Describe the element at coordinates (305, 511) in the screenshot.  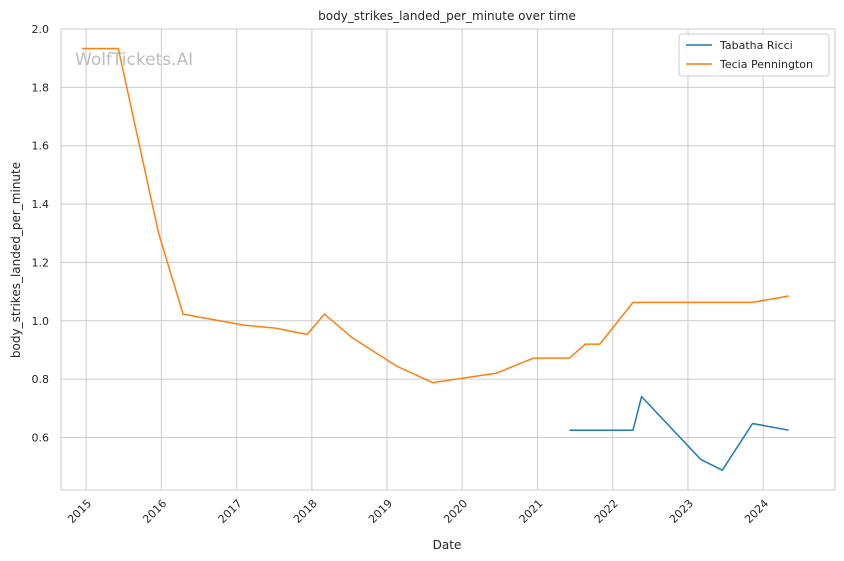
I see `x-tick-label: 2018` at that location.